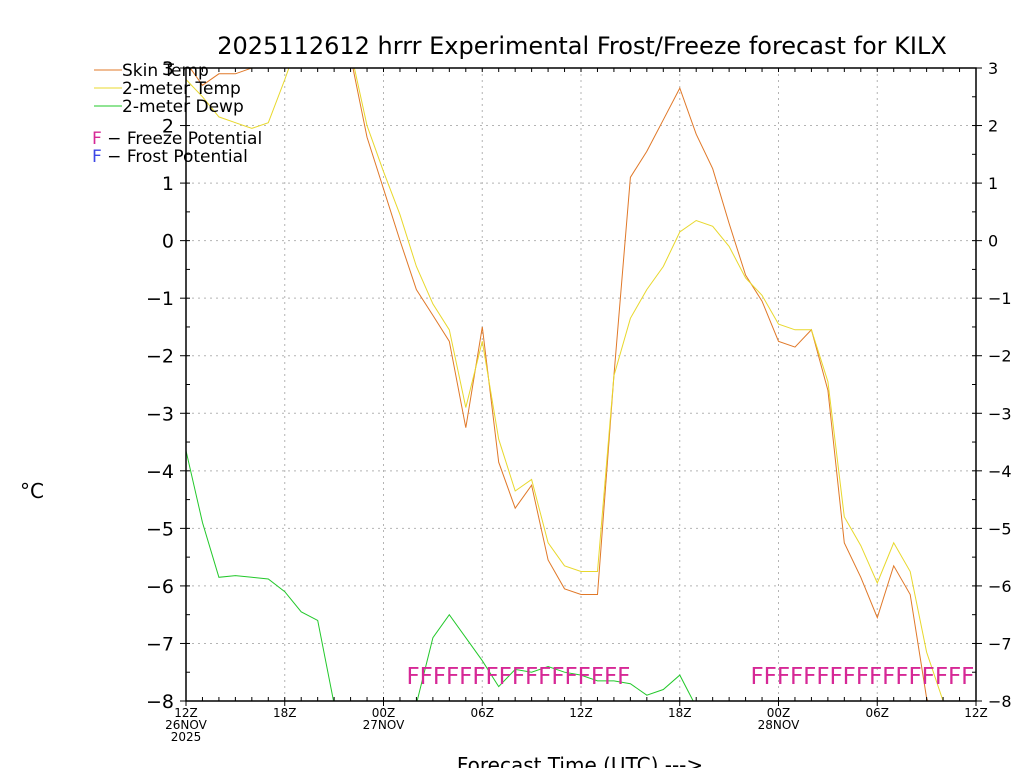 The image size is (1024, 768). What do you see at coordinates (168, 242) in the screenshot?
I see `y-tick-label-left: 0` at bounding box center [168, 242].